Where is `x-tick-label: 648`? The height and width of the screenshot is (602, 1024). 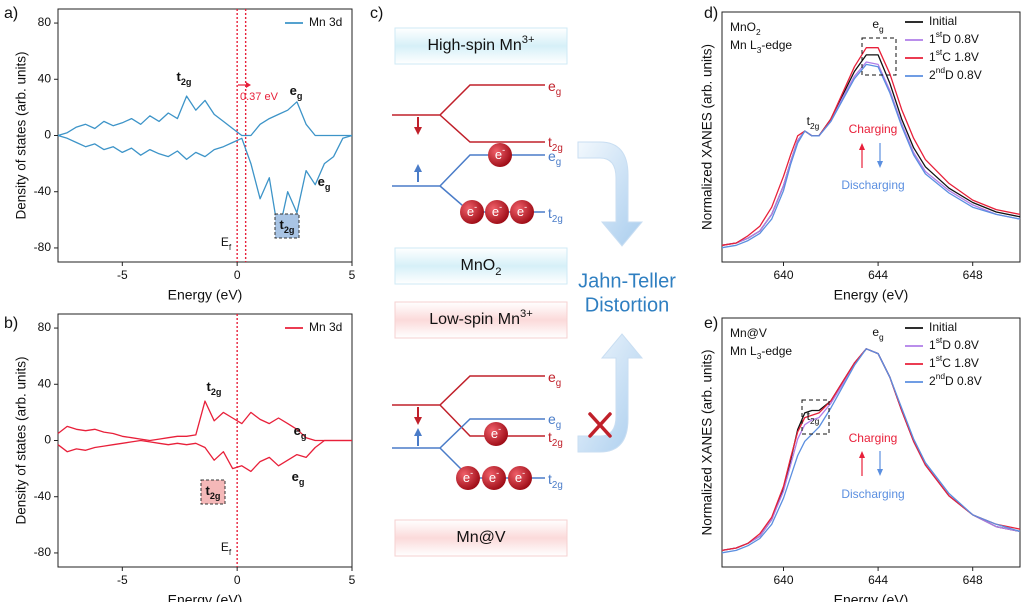 x-tick-label: 648 is located at coordinates (973, 580).